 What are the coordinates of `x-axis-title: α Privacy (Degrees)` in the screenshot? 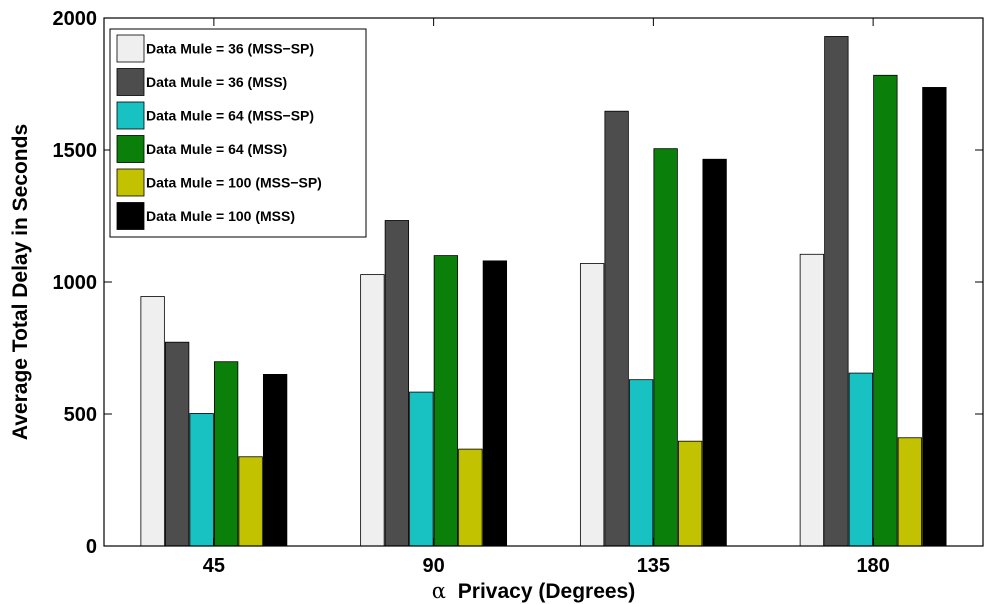 It's located at (533, 591).